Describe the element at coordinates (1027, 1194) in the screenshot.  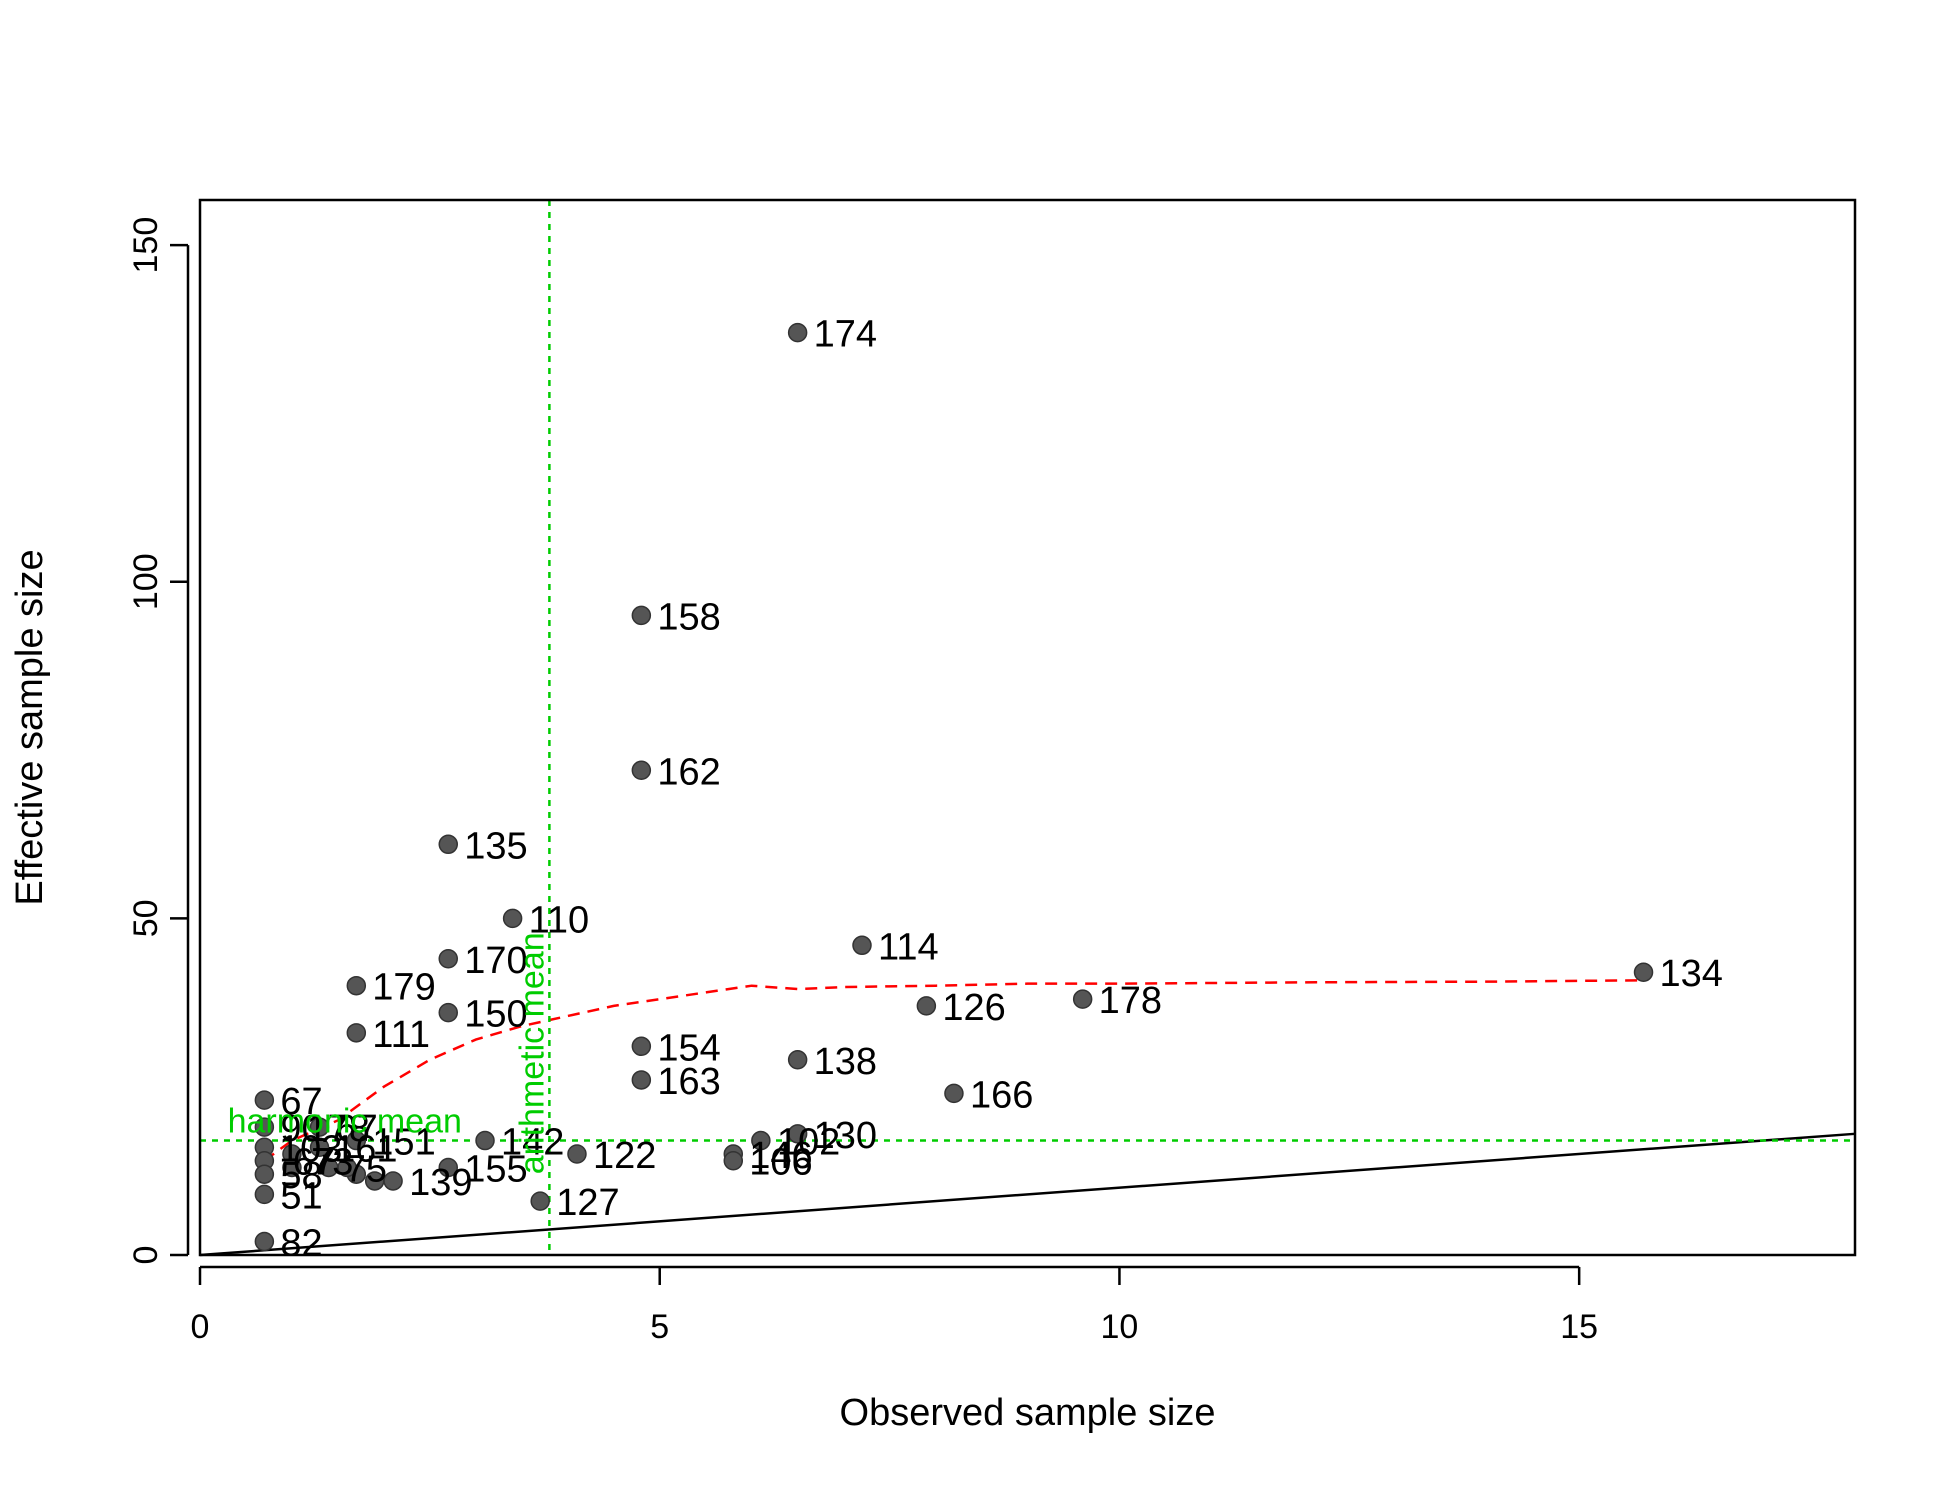
I see `identity-line` at that location.